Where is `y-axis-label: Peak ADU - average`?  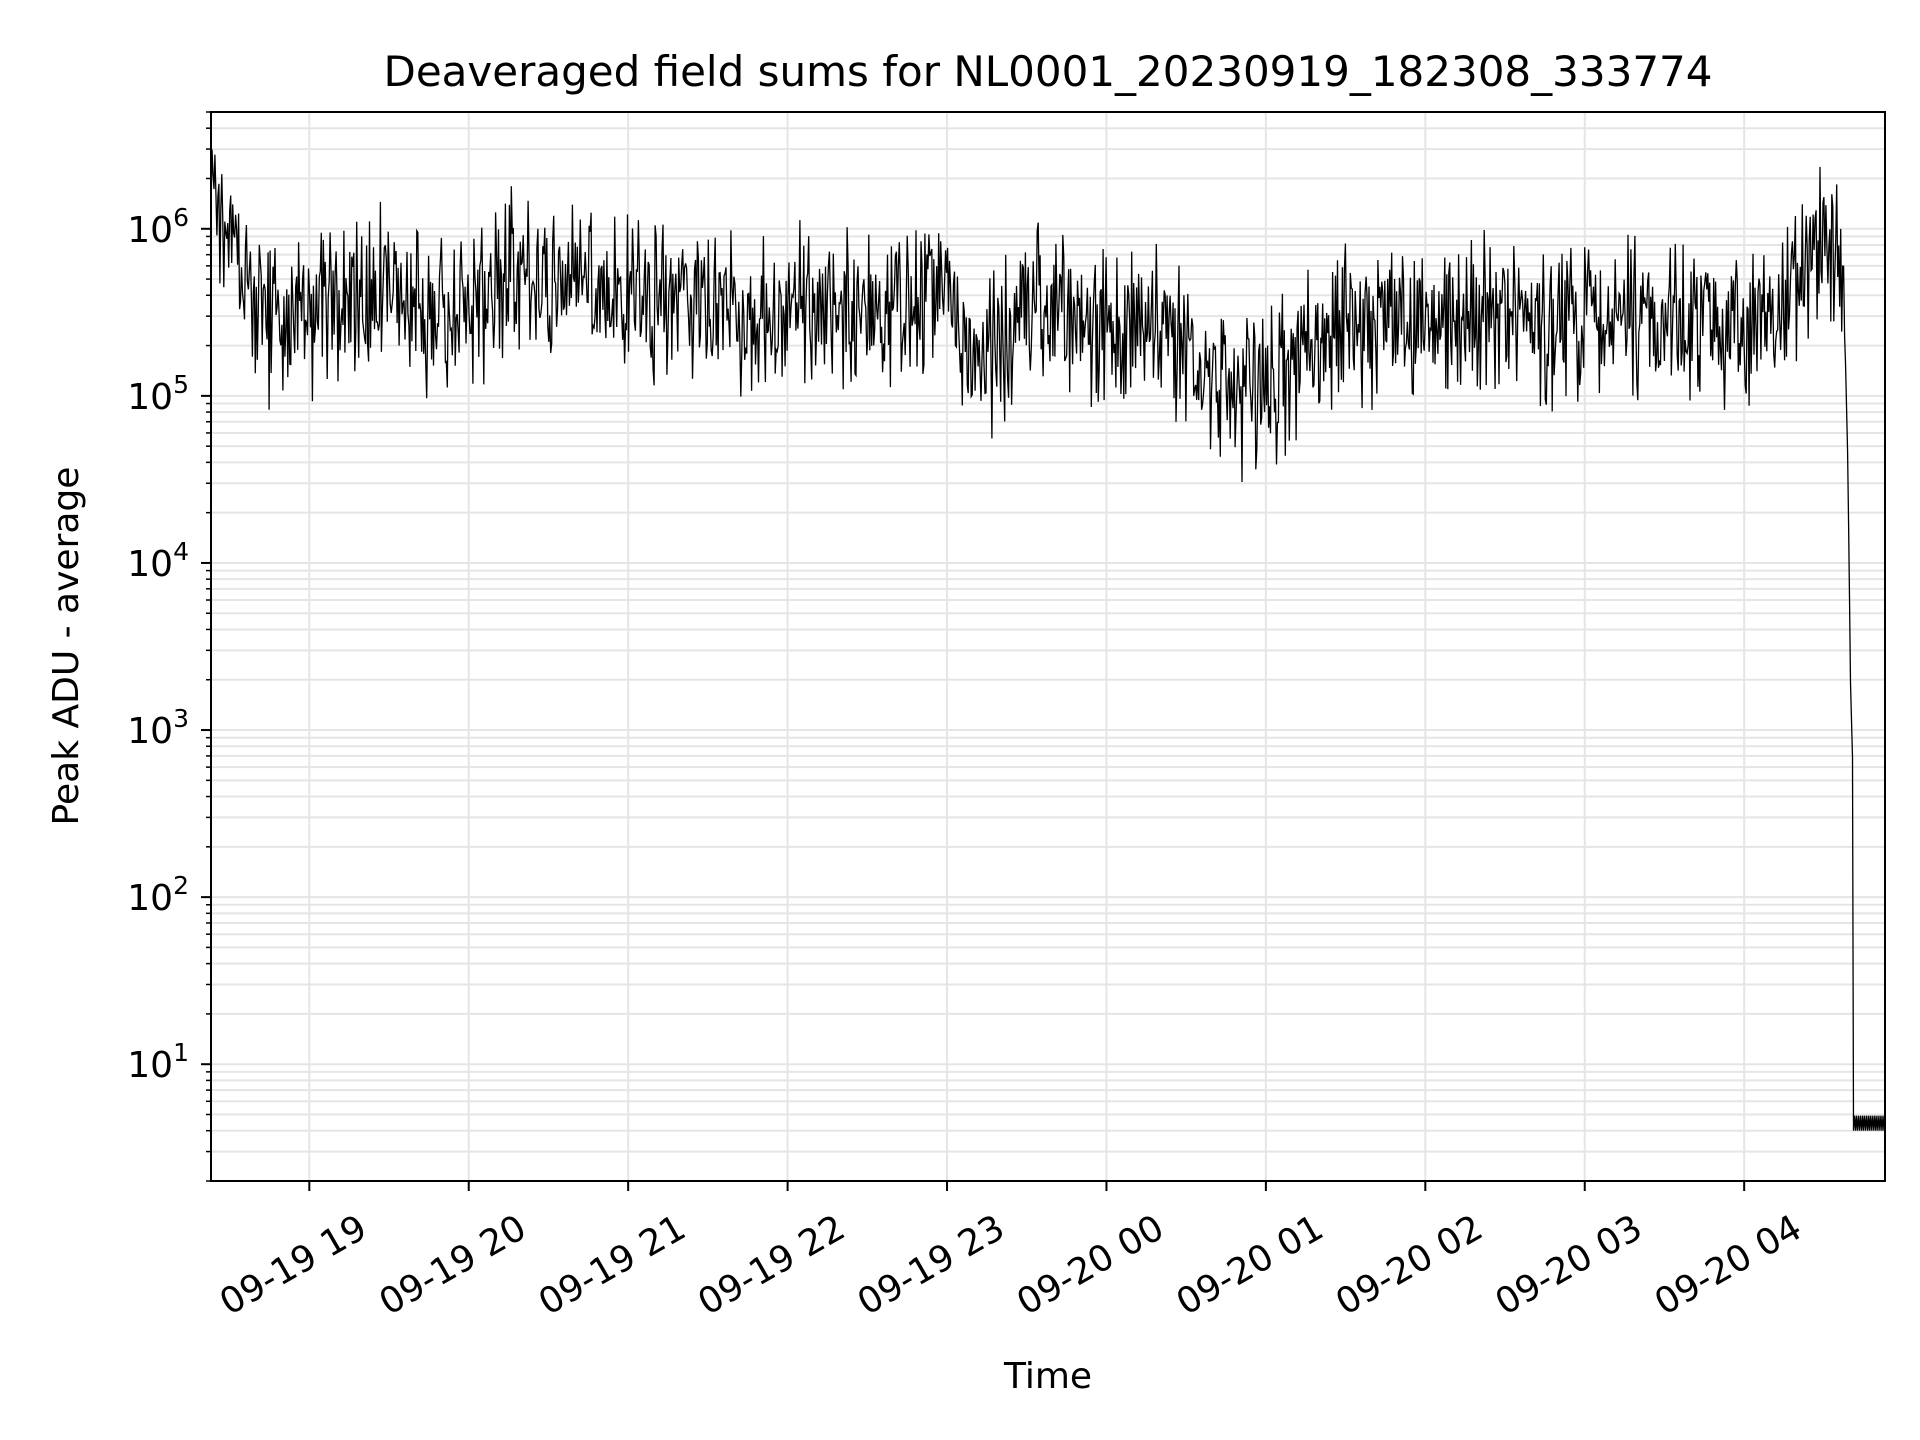
y-axis-label: Peak ADU - average is located at coordinates (66, 646).